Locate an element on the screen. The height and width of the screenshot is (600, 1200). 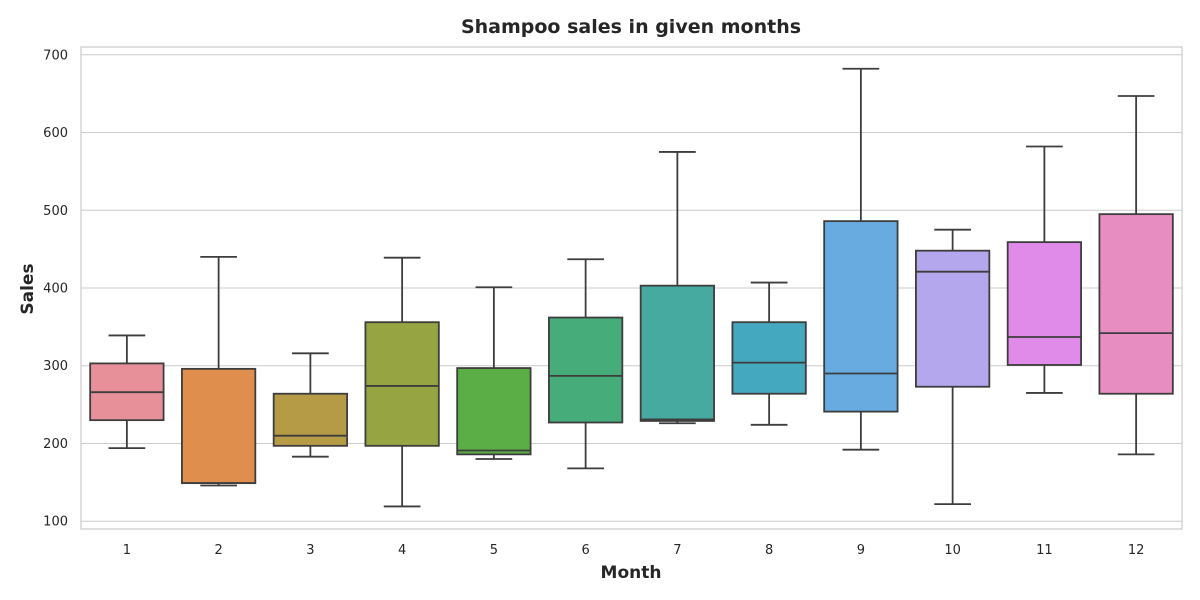
x-tick-label: 5 is located at coordinates (494, 550).